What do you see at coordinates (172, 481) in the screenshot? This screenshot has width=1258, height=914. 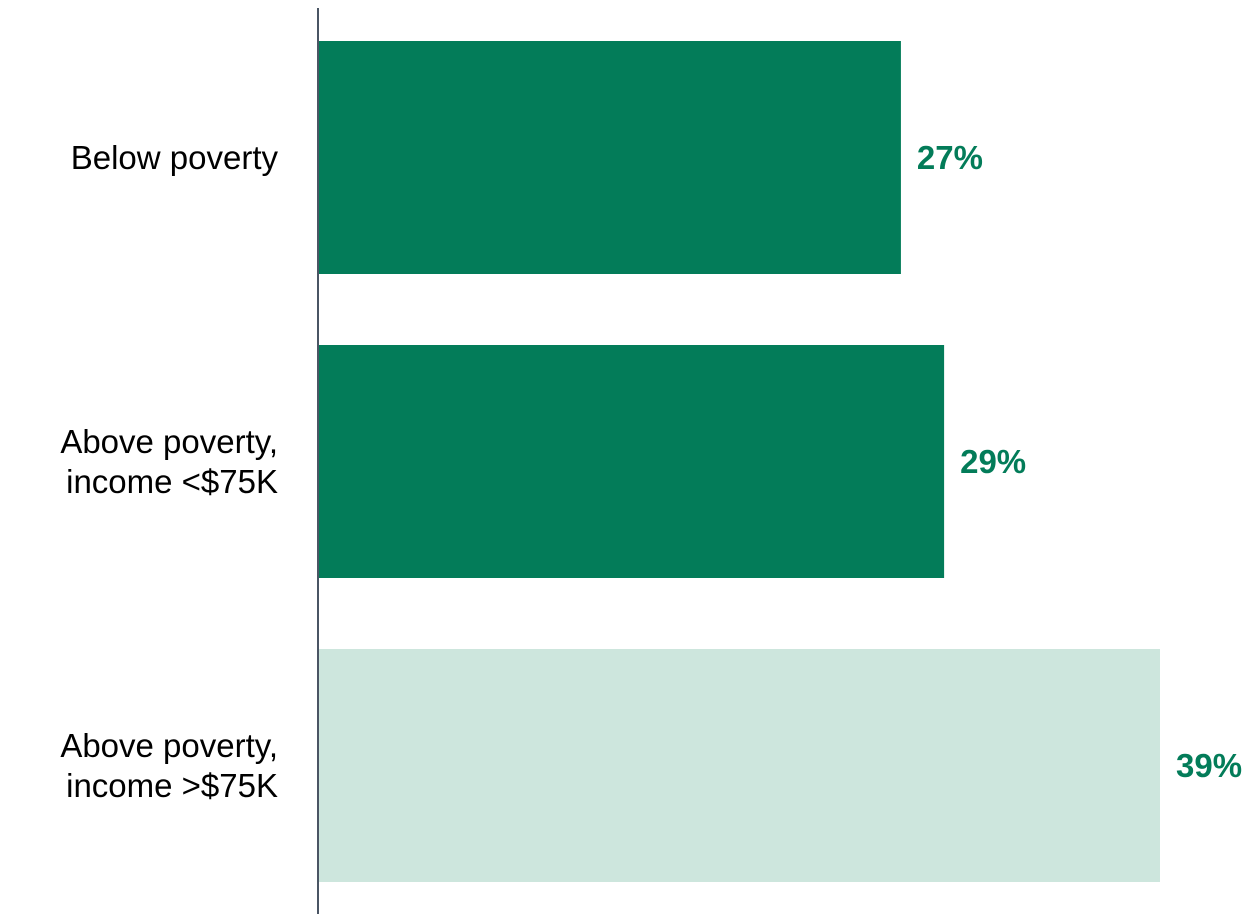 I see `category-label-line: income <$75K` at bounding box center [172, 481].